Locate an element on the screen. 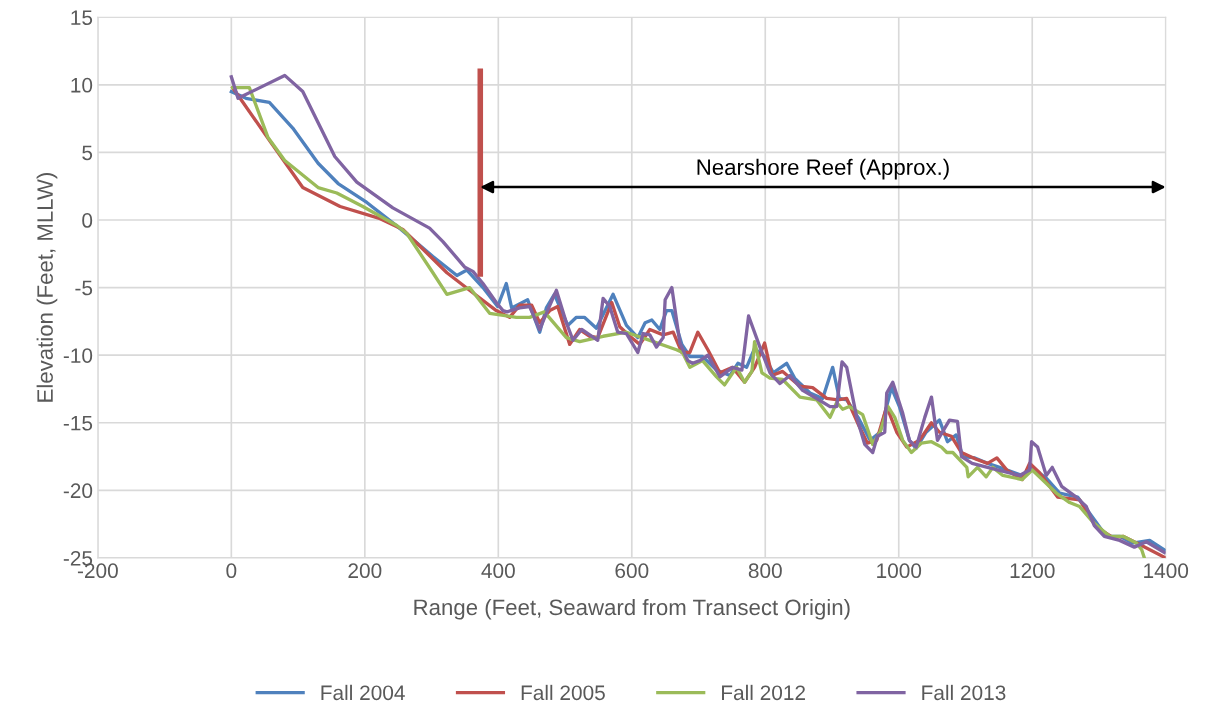 This screenshot has width=1208, height=719. x-tick-label: 1400 is located at coordinates (1166, 571).